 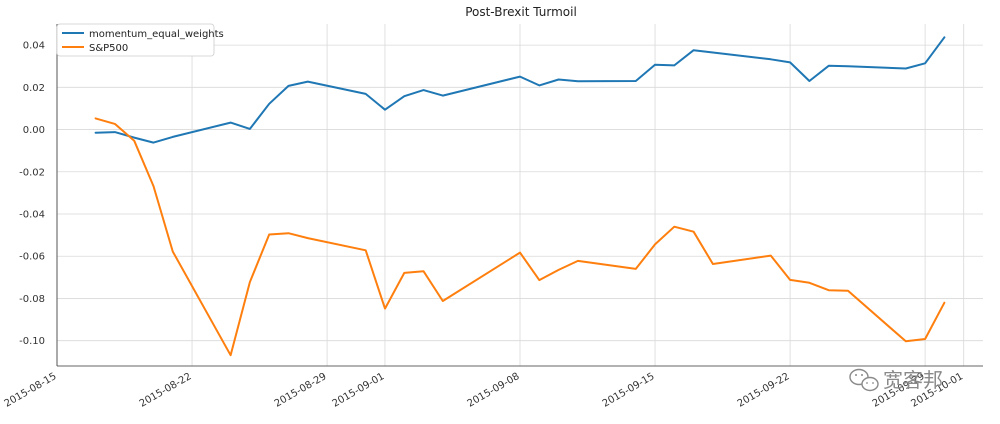 What do you see at coordinates (156, 34) in the screenshot?
I see `legend-label-momentum: momentum_equal_weights` at bounding box center [156, 34].